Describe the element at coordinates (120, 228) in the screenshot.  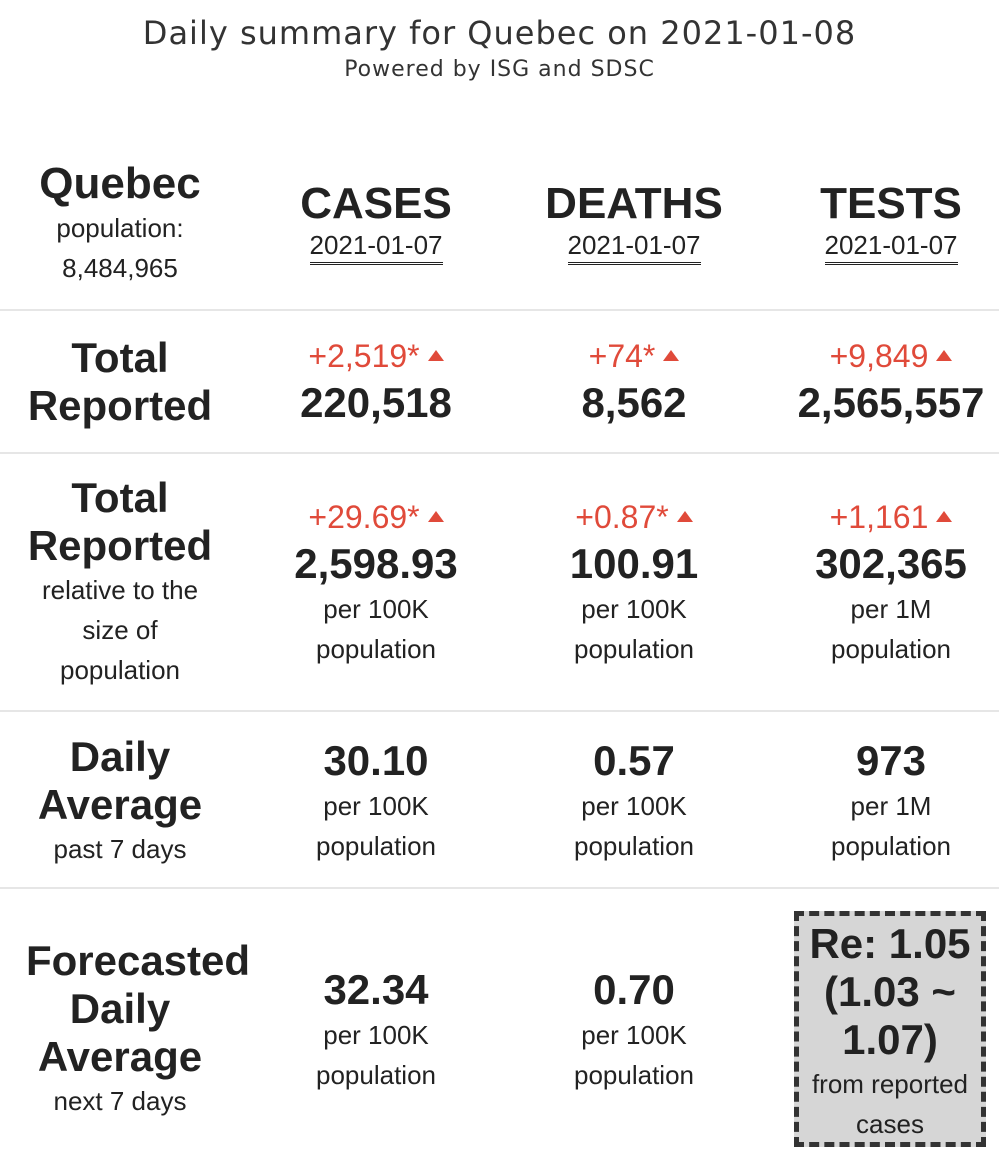
I see `region-population-label: population:` at that location.